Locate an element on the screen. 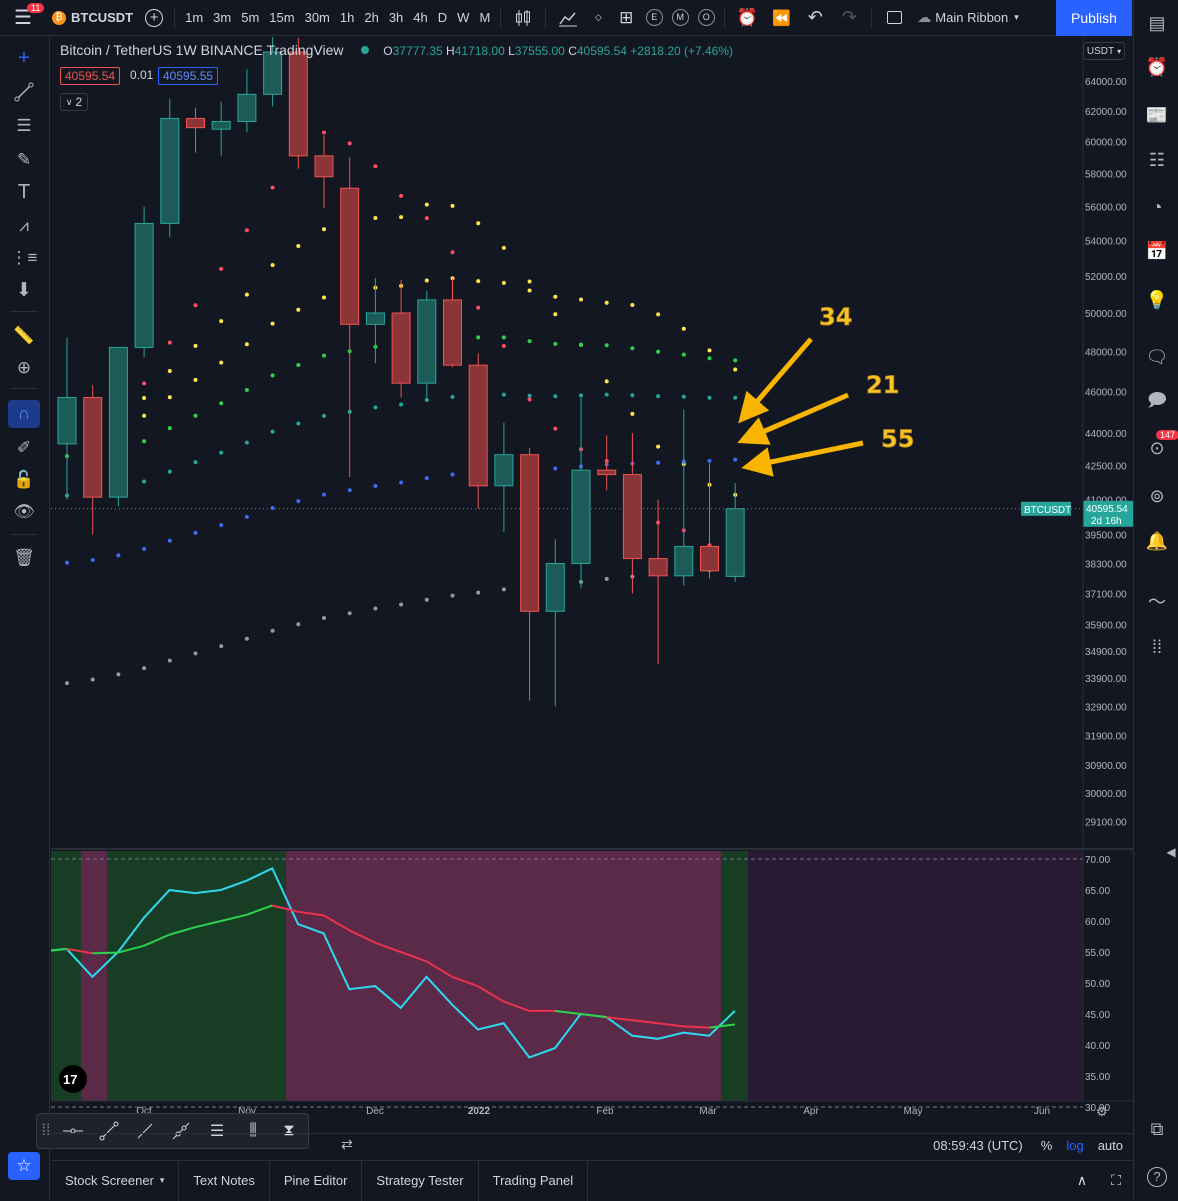 Image resolution: width=1178 pixels, height=1201 pixels. icons-tool: ⬇ is located at coordinates (24, 290).